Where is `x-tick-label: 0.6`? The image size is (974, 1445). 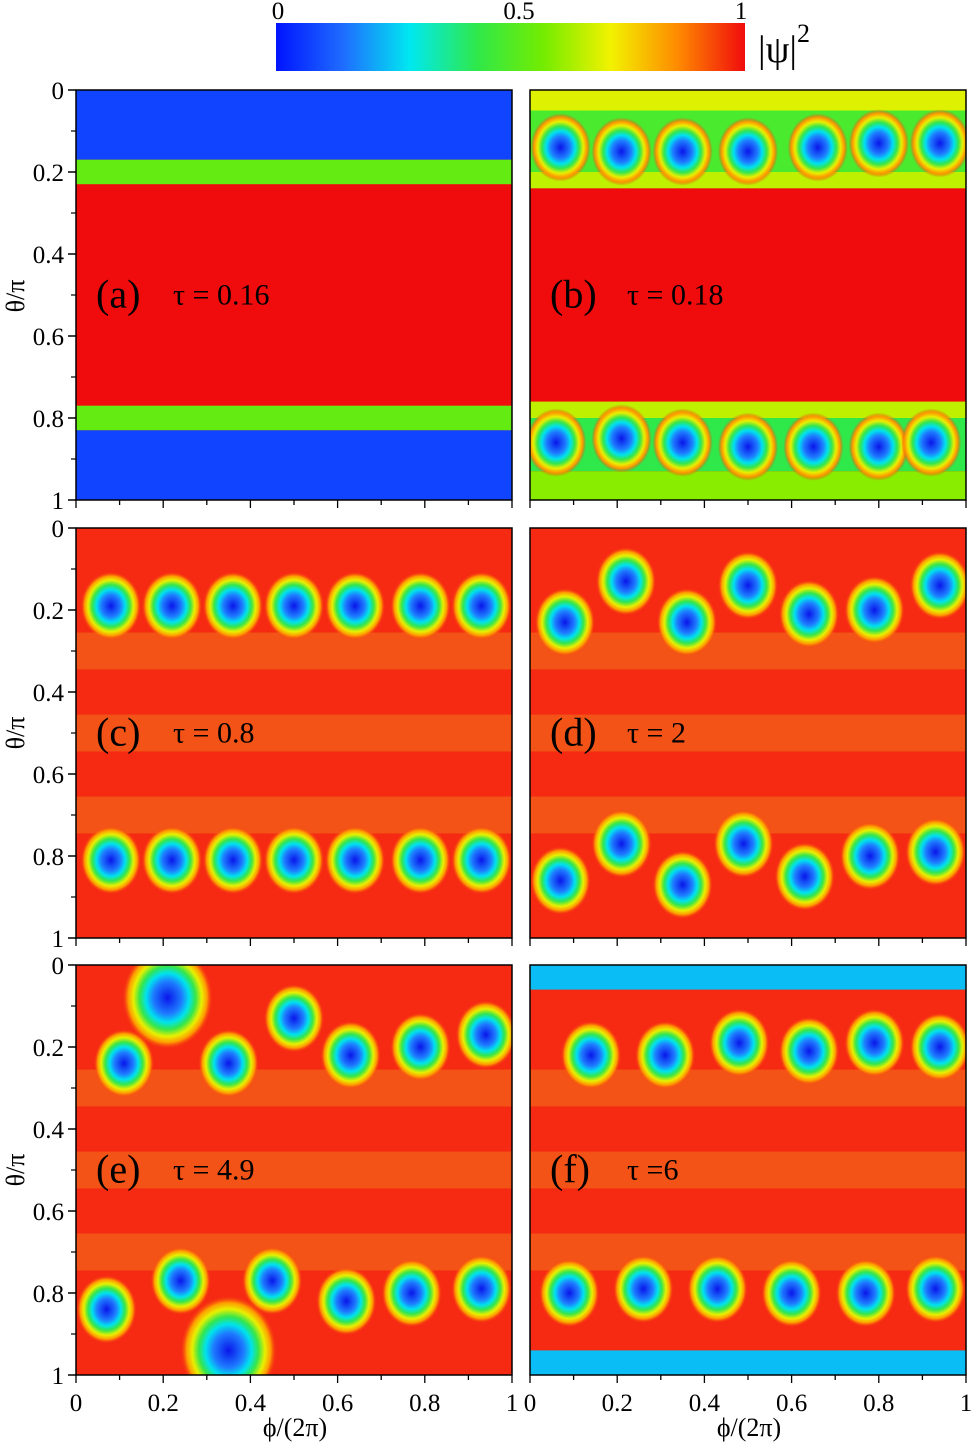
x-tick-label: 0.6 is located at coordinates (791, 1403).